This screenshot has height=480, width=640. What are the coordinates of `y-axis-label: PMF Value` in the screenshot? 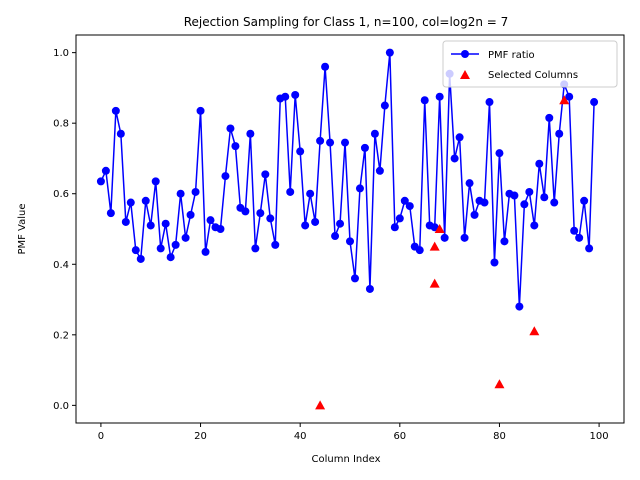 It's located at (22, 228).